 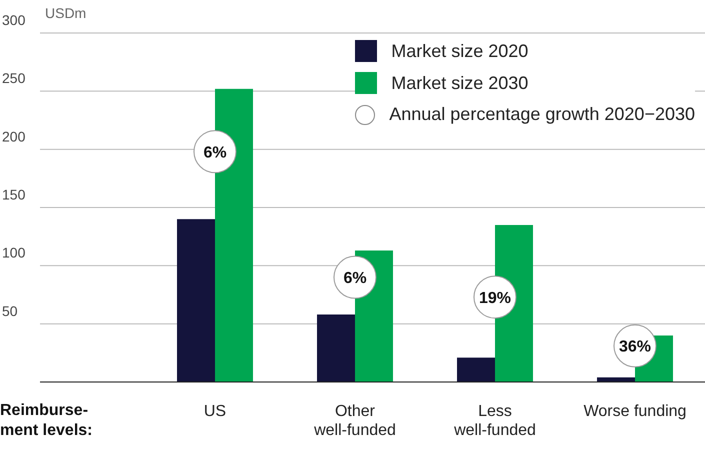 What do you see at coordinates (10, 310) in the screenshot?
I see `y-tick-label: 50` at bounding box center [10, 310].